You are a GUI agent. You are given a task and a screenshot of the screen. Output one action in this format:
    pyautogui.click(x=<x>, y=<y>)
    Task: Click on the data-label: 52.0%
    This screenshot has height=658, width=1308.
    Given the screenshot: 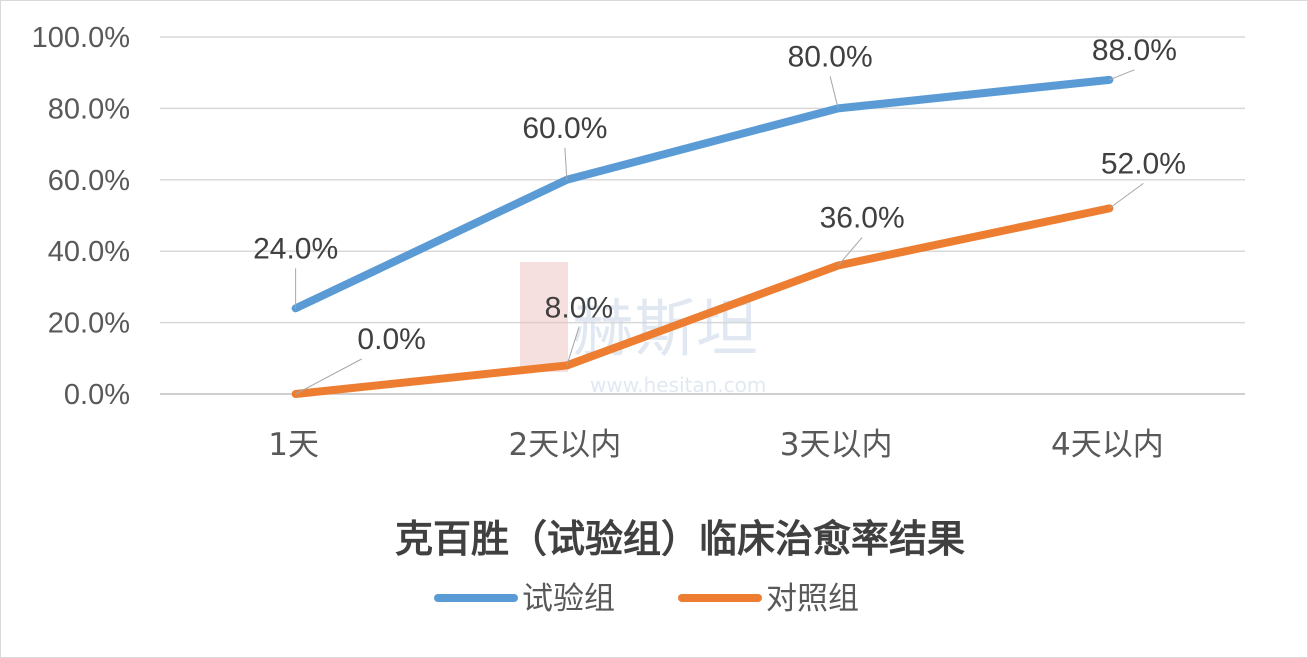 What is the action you would take?
    pyautogui.click(x=1143, y=163)
    